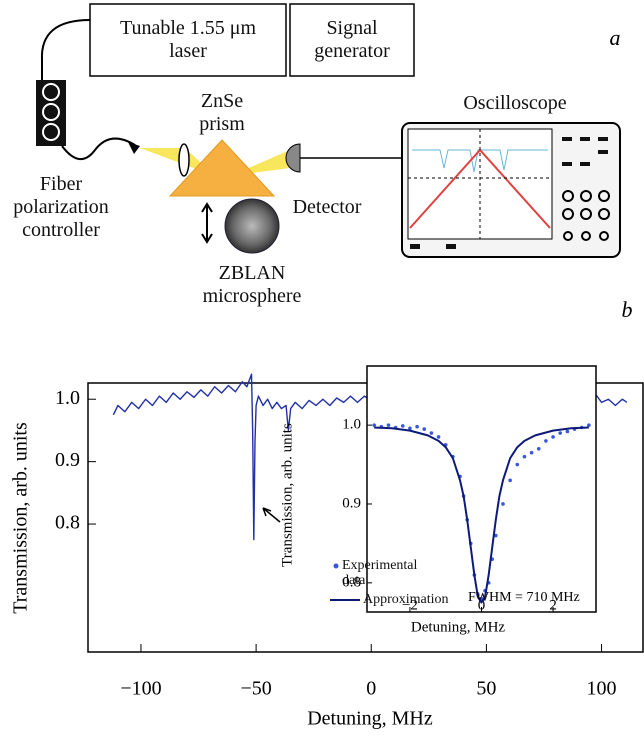  I want to click on scope-trace, so click(480, 161).